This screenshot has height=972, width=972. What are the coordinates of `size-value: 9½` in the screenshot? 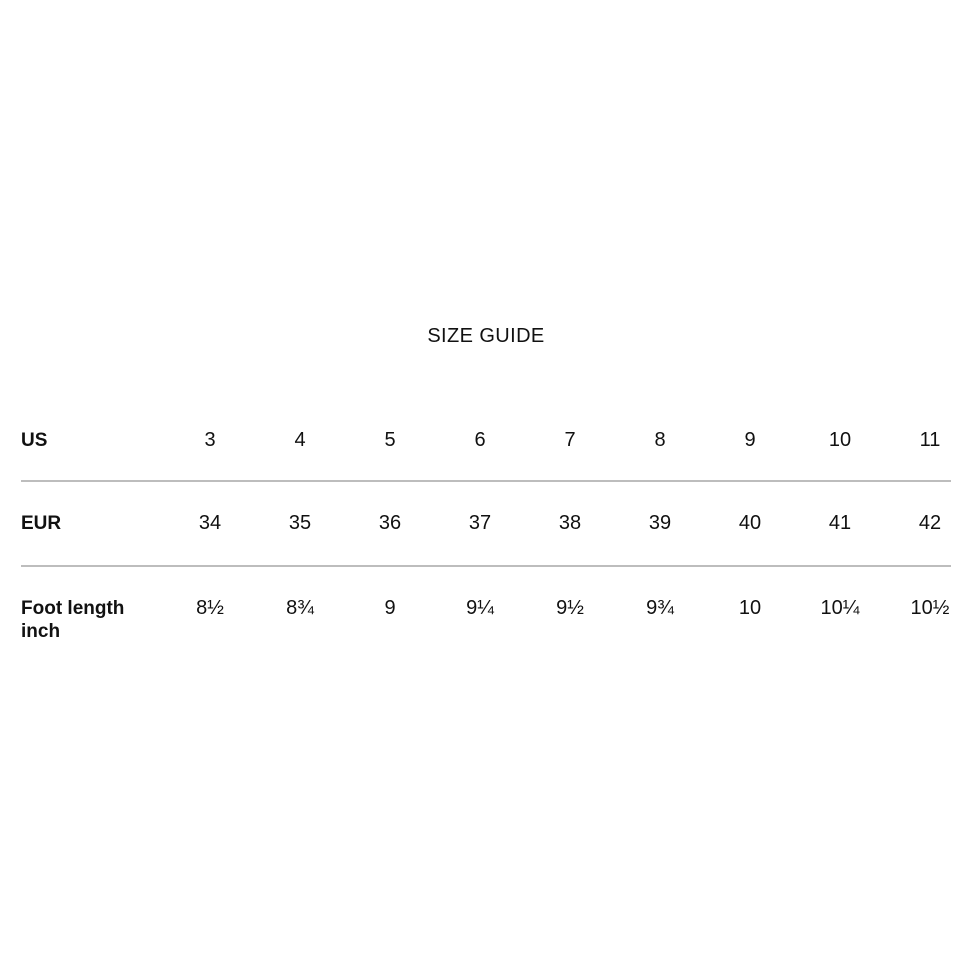 It's located at (570, 608).